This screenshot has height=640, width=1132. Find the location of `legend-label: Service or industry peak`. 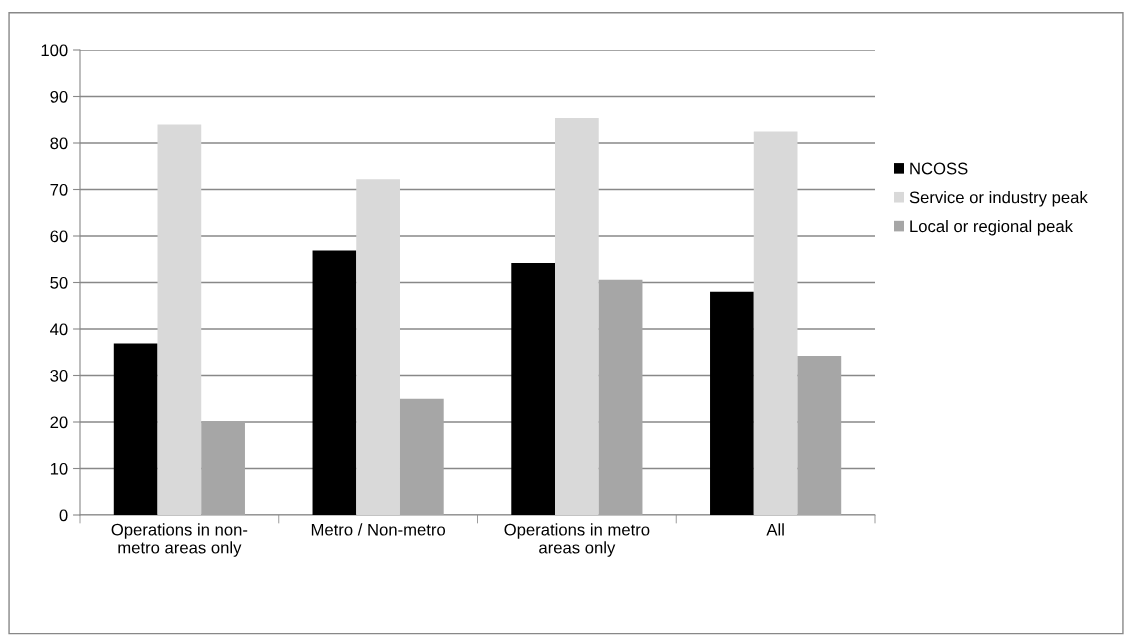

legend-label: Service or industry peak is located at coordinates (998, 199).